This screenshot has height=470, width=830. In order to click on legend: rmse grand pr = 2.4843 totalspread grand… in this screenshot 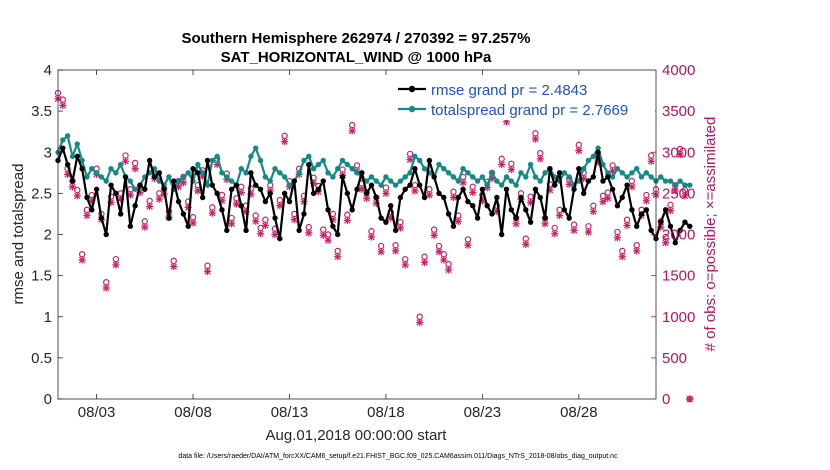, I will do `click(524, 98)`.